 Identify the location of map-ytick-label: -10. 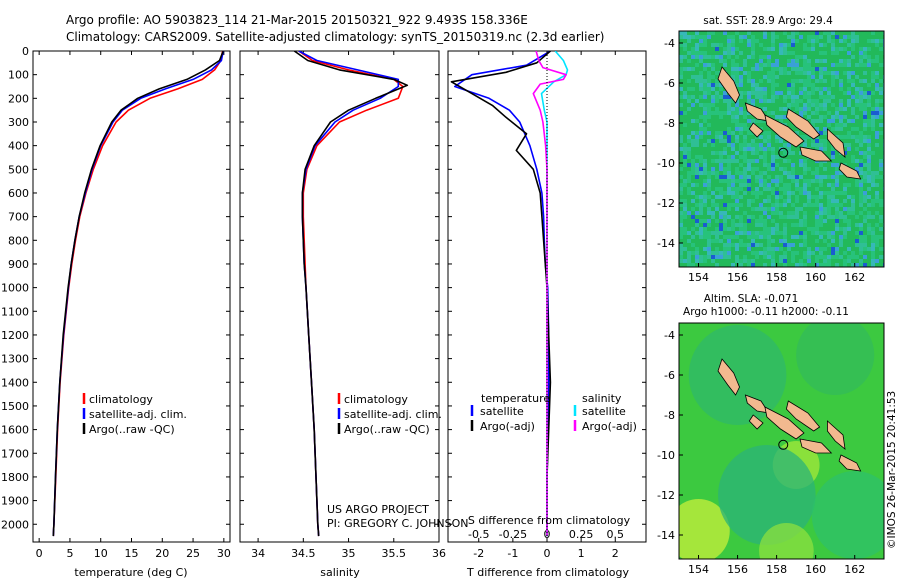
(666, 455).